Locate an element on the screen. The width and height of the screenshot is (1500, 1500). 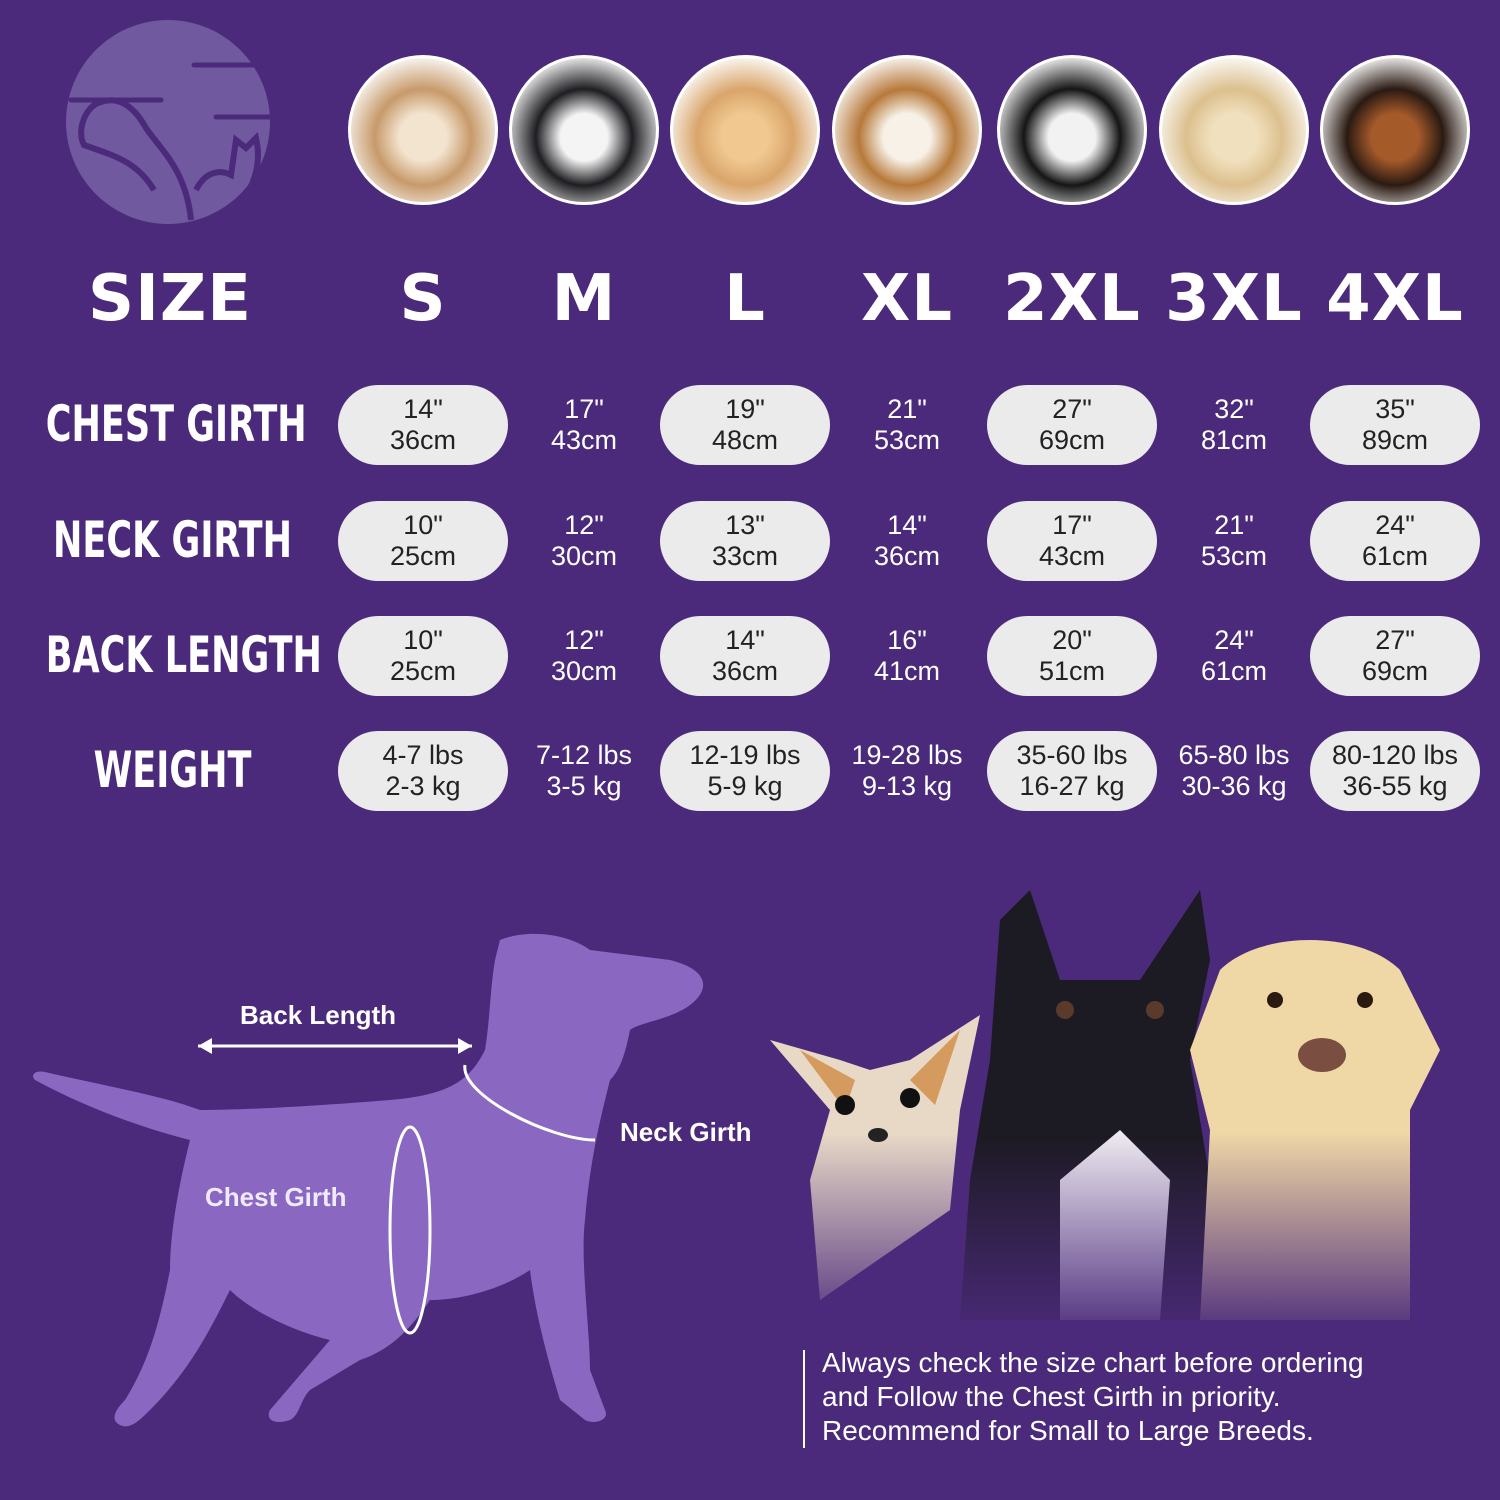
dog-silhouette-icon is located at coordinates (368, 1180).